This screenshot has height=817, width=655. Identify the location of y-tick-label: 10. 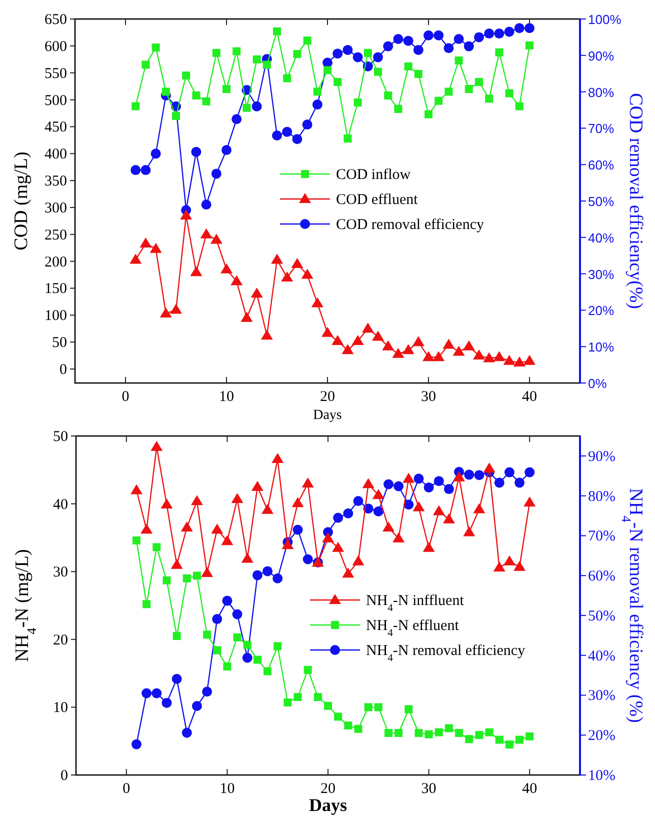
(60, 708).